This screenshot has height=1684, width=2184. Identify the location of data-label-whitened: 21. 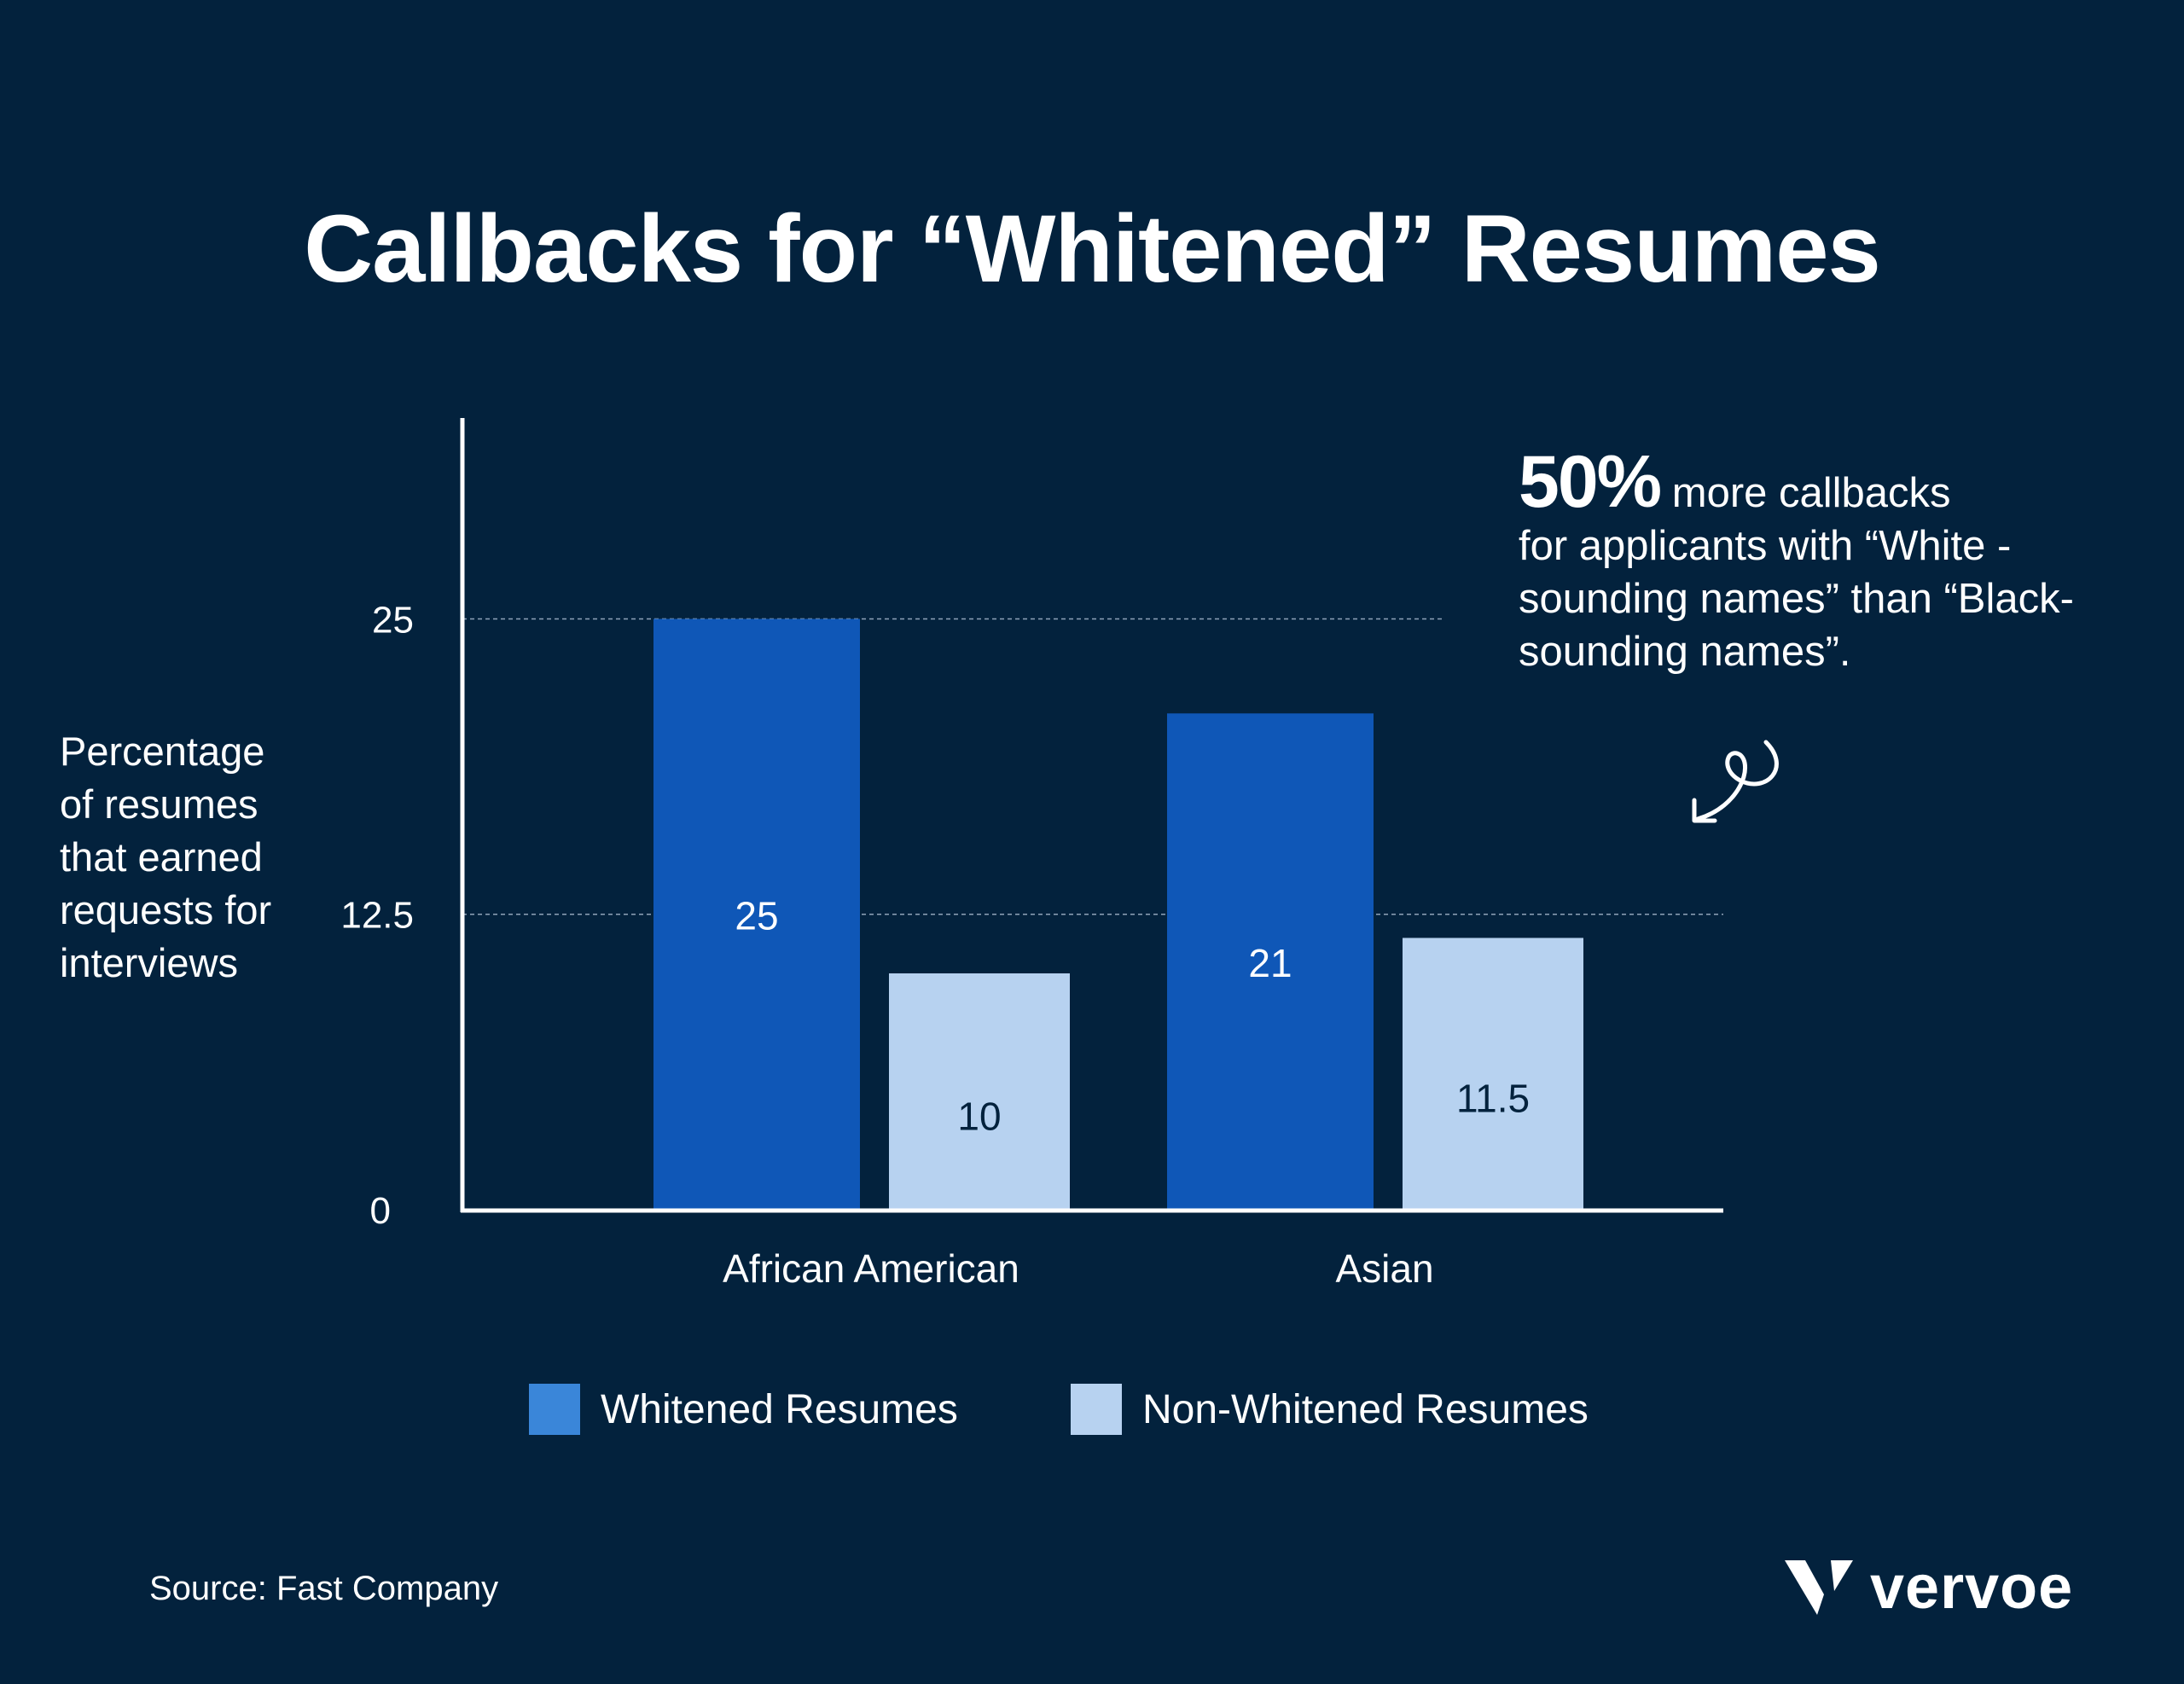
(1270, 963).